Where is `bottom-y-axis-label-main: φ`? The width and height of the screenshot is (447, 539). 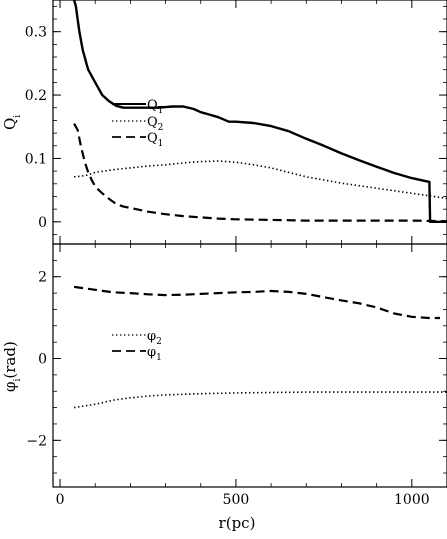
bottom-y-axis-label-main: φ is located at coordinates (10, 386).